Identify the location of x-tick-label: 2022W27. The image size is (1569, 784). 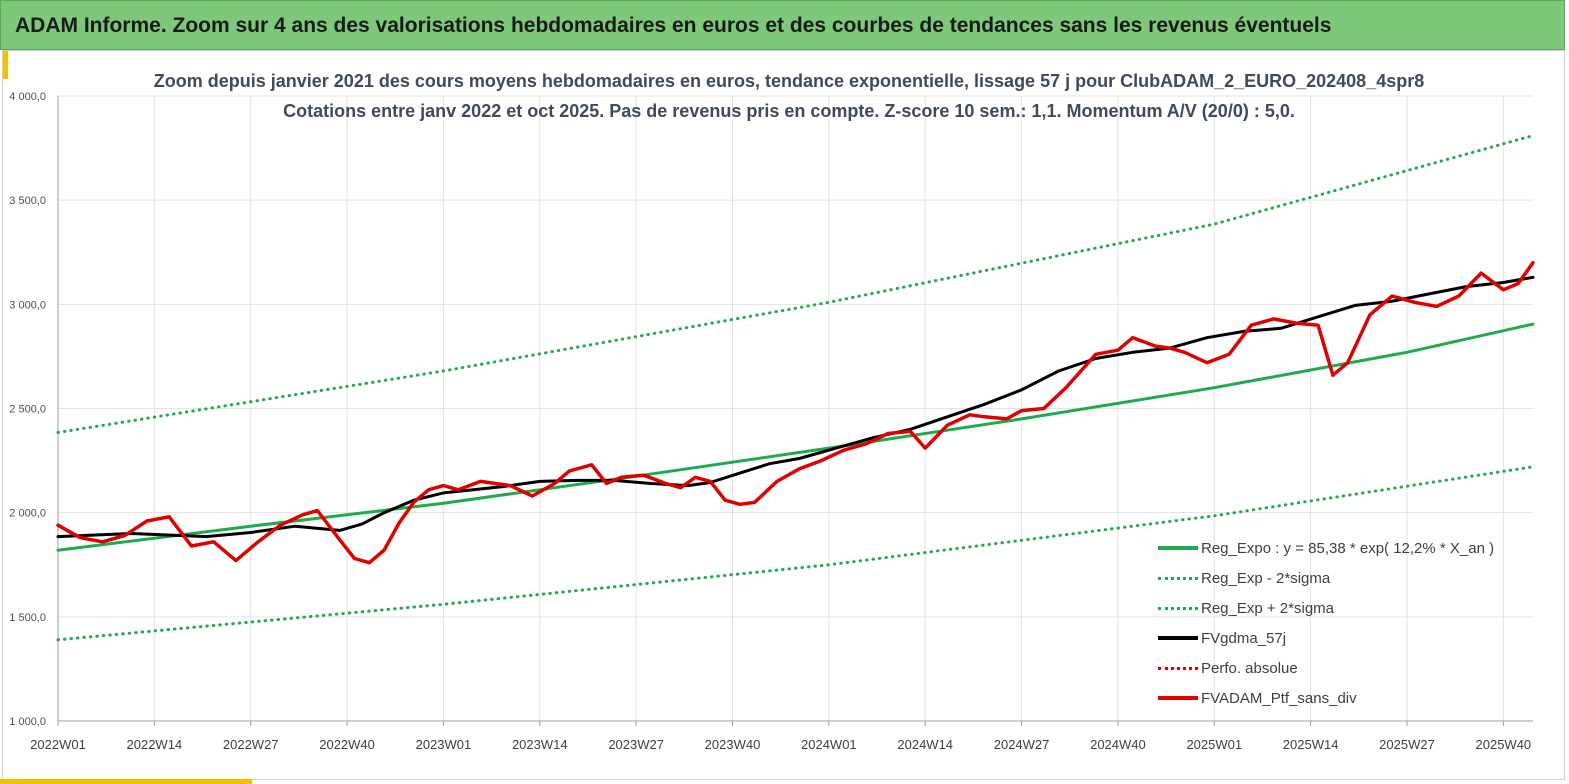
(251, 744).